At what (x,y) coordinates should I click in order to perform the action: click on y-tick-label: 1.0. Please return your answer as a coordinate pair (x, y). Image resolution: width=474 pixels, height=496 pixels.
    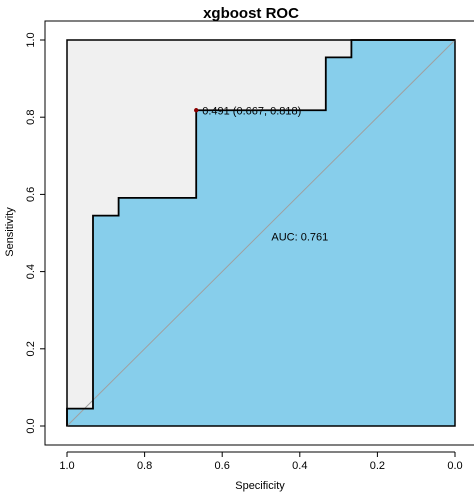
    Looking at the image, I should click on (31, 39).